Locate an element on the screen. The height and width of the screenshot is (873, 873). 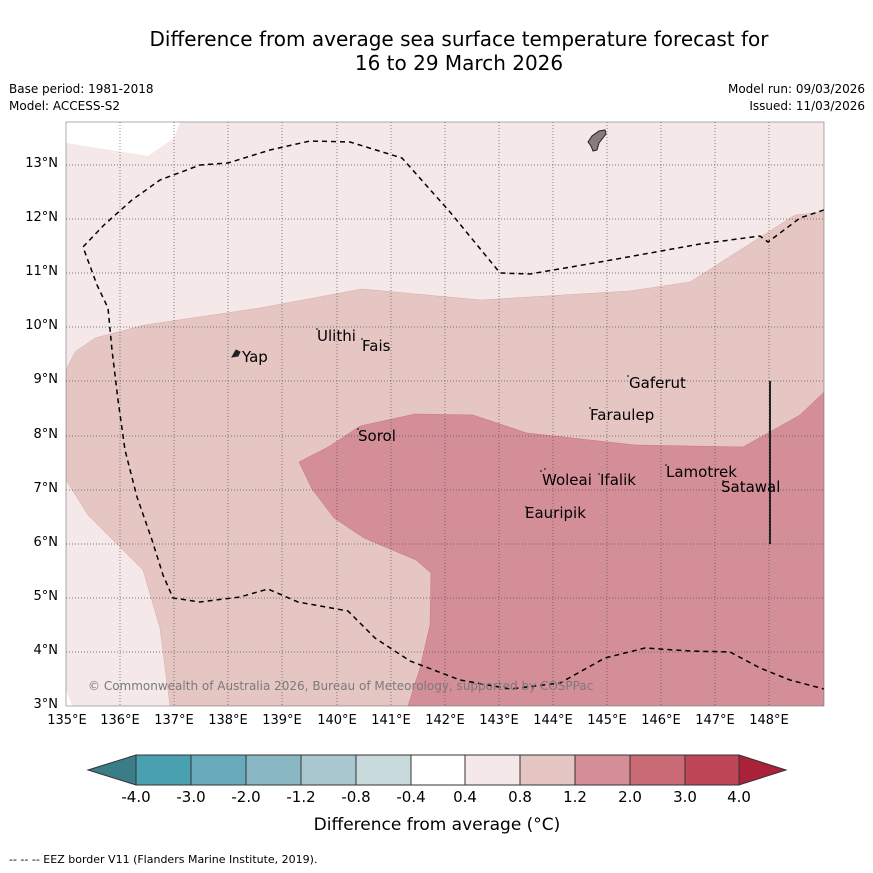
place-ifalik: Ifalik is located at coordinates (618, 480).